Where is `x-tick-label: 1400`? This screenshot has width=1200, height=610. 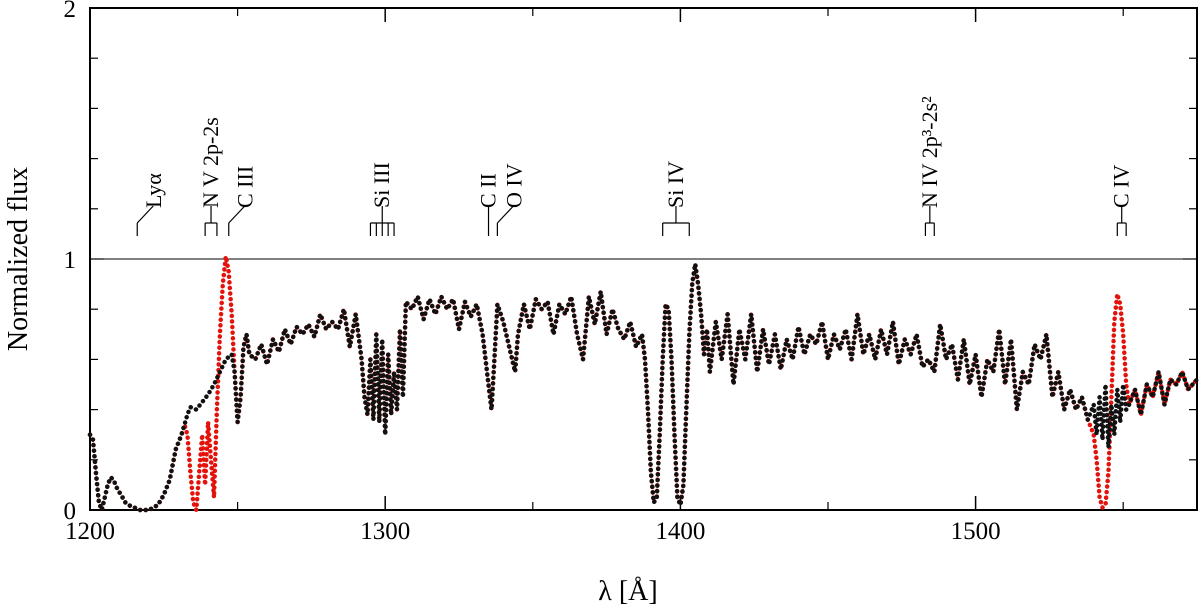 x-tick-label: 1400 is located at coordinates (680, 531).